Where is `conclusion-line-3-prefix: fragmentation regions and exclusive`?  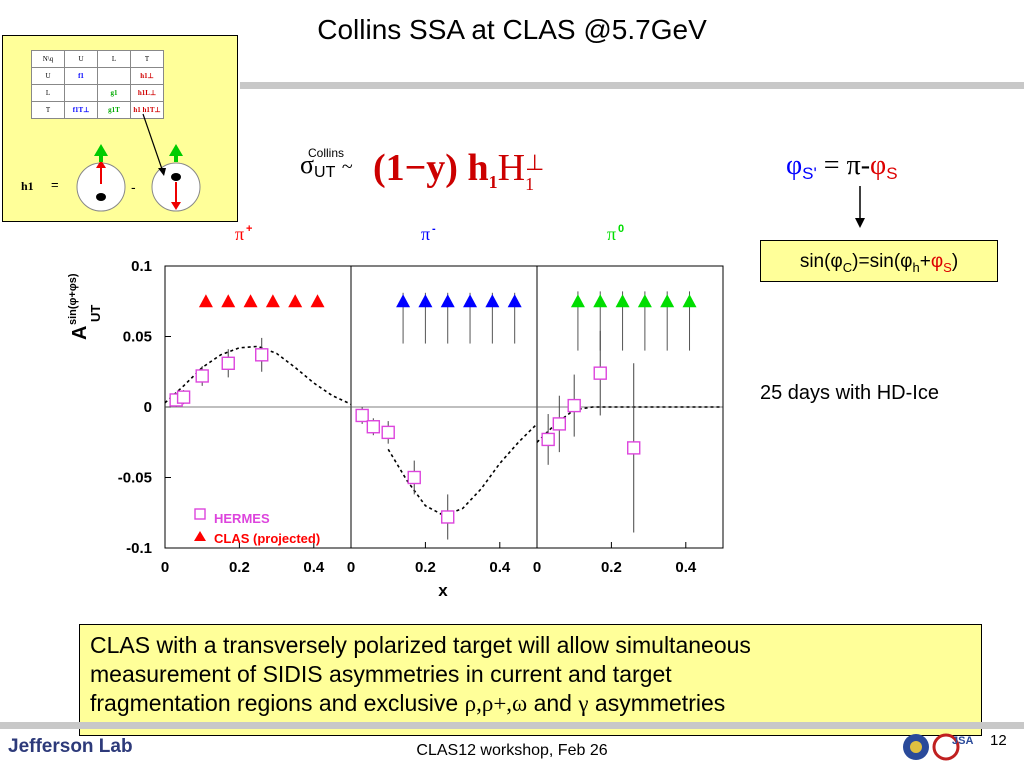
conclusion-line-3-prefix: fragmentation regions and exclusive is located at coordinates (277, 703).